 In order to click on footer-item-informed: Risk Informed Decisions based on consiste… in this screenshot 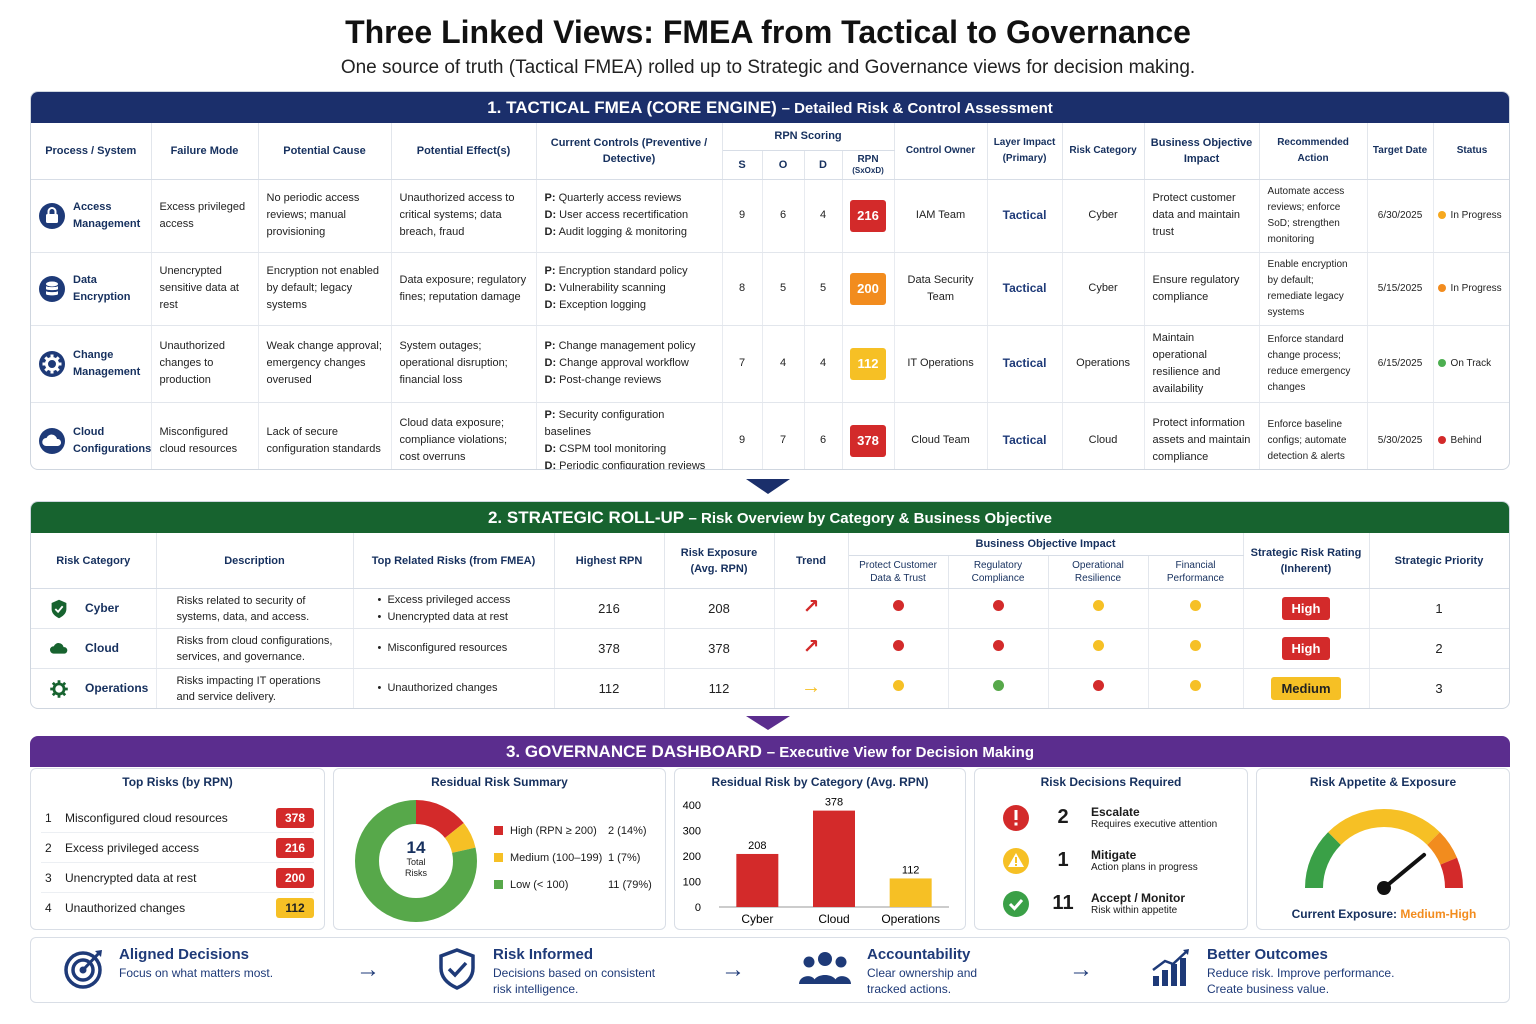, I will do `click(549, 971)`.